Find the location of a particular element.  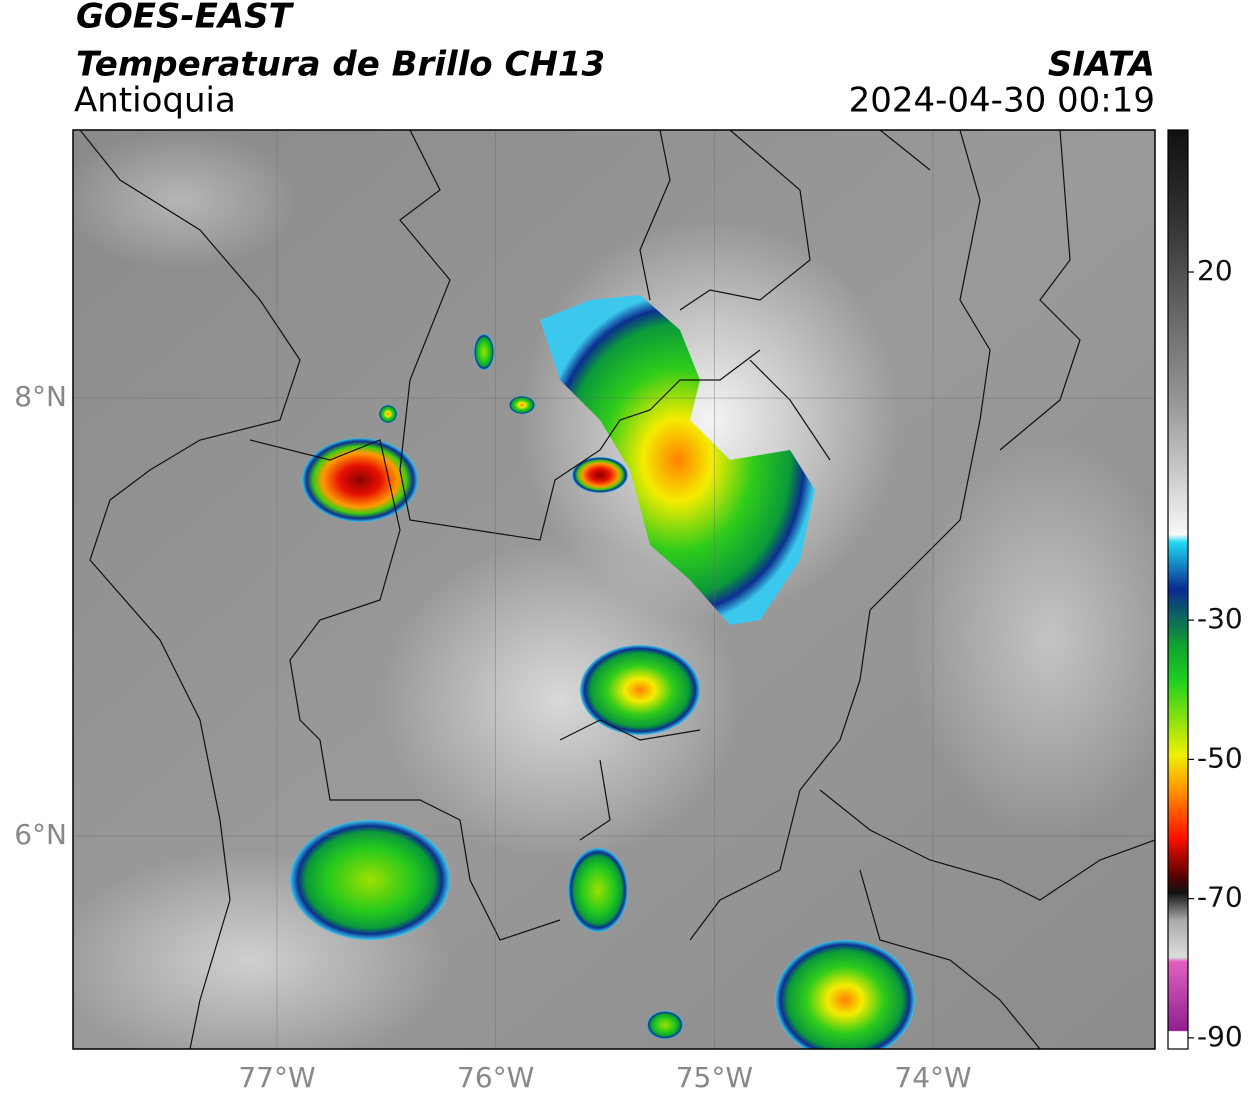

colorbar is located at coordinates (1178, 589).